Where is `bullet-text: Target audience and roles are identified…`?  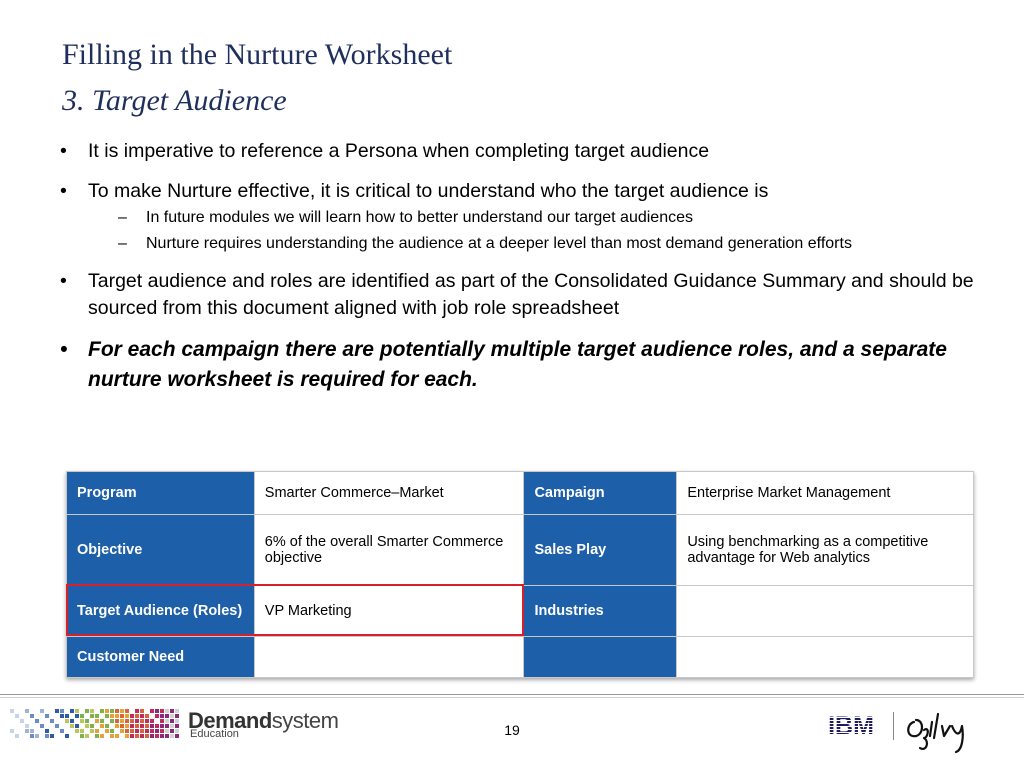
bullet-text: Target audience and roles are identified… is located at coordinates (531, 294).